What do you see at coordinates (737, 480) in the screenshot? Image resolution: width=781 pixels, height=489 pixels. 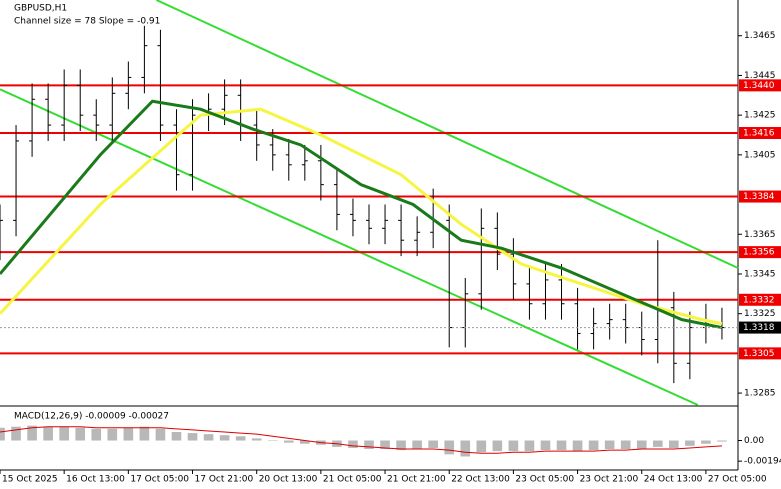 I see `x-tick-label: 27 Oct 05:00` at bounding box center [737, 480].